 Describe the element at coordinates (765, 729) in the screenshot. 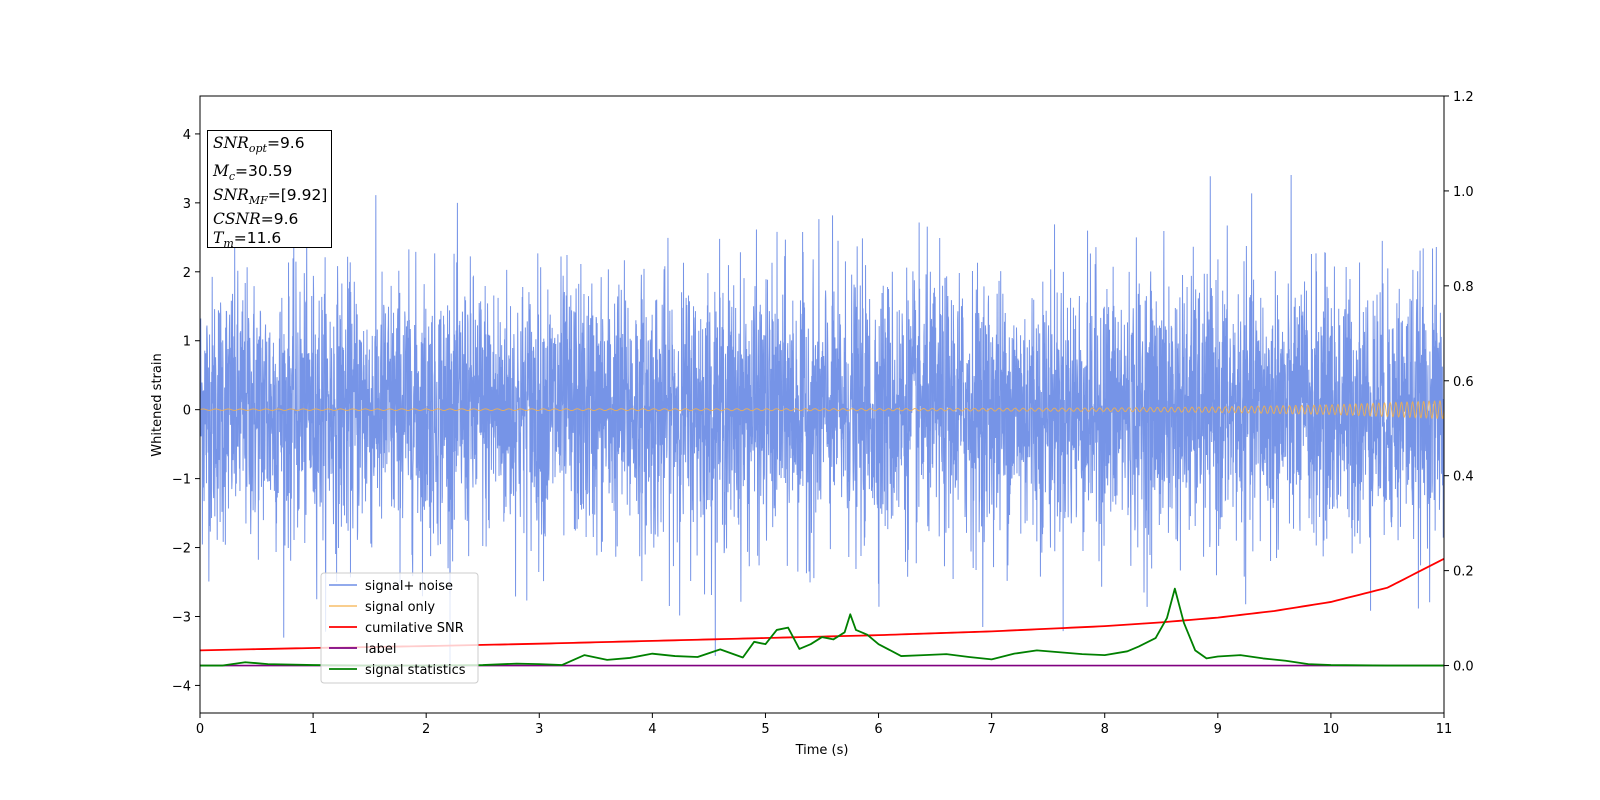

I see `x-tick-label: 5` at that location.